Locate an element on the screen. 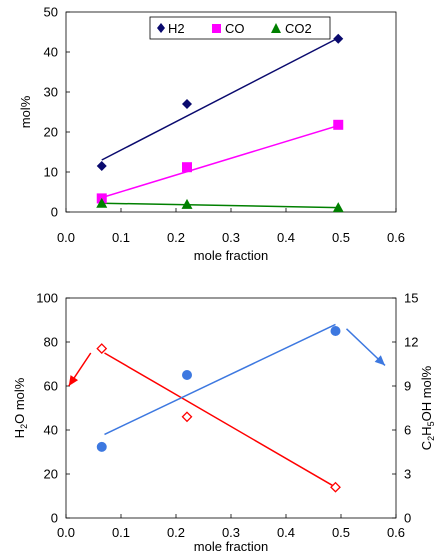 The image size is (440, 557). right-y-tick-label: 15 is located at coordinates (411, 298).